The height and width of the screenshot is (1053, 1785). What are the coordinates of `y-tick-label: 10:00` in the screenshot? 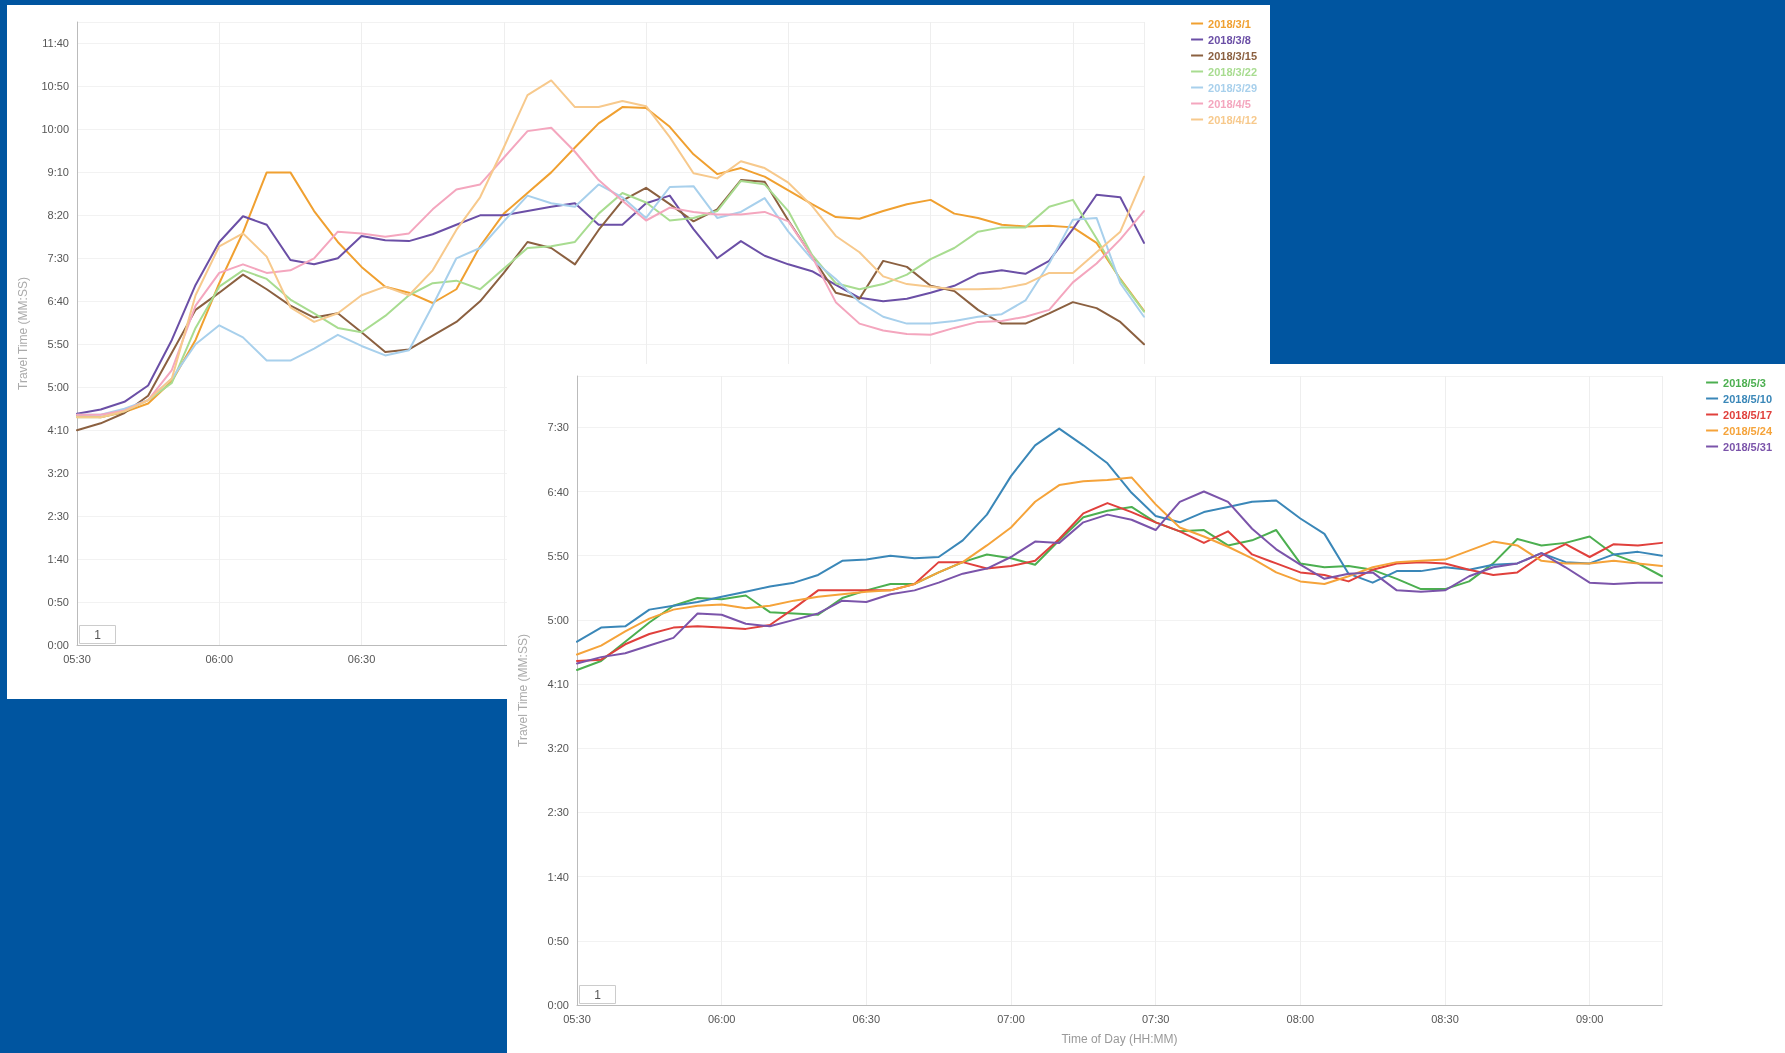 It's located at (55, 129).